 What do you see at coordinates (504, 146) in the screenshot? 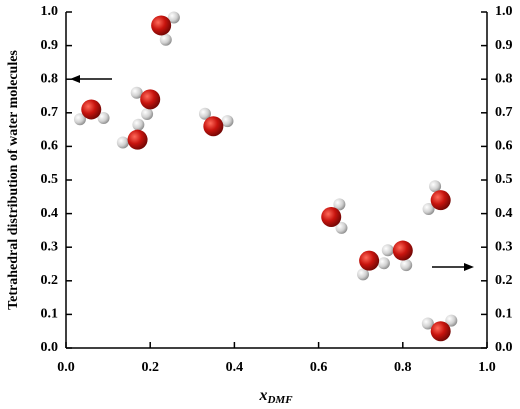
I see `y2-tick-label: 0.6` at bounding box center [504, 146].